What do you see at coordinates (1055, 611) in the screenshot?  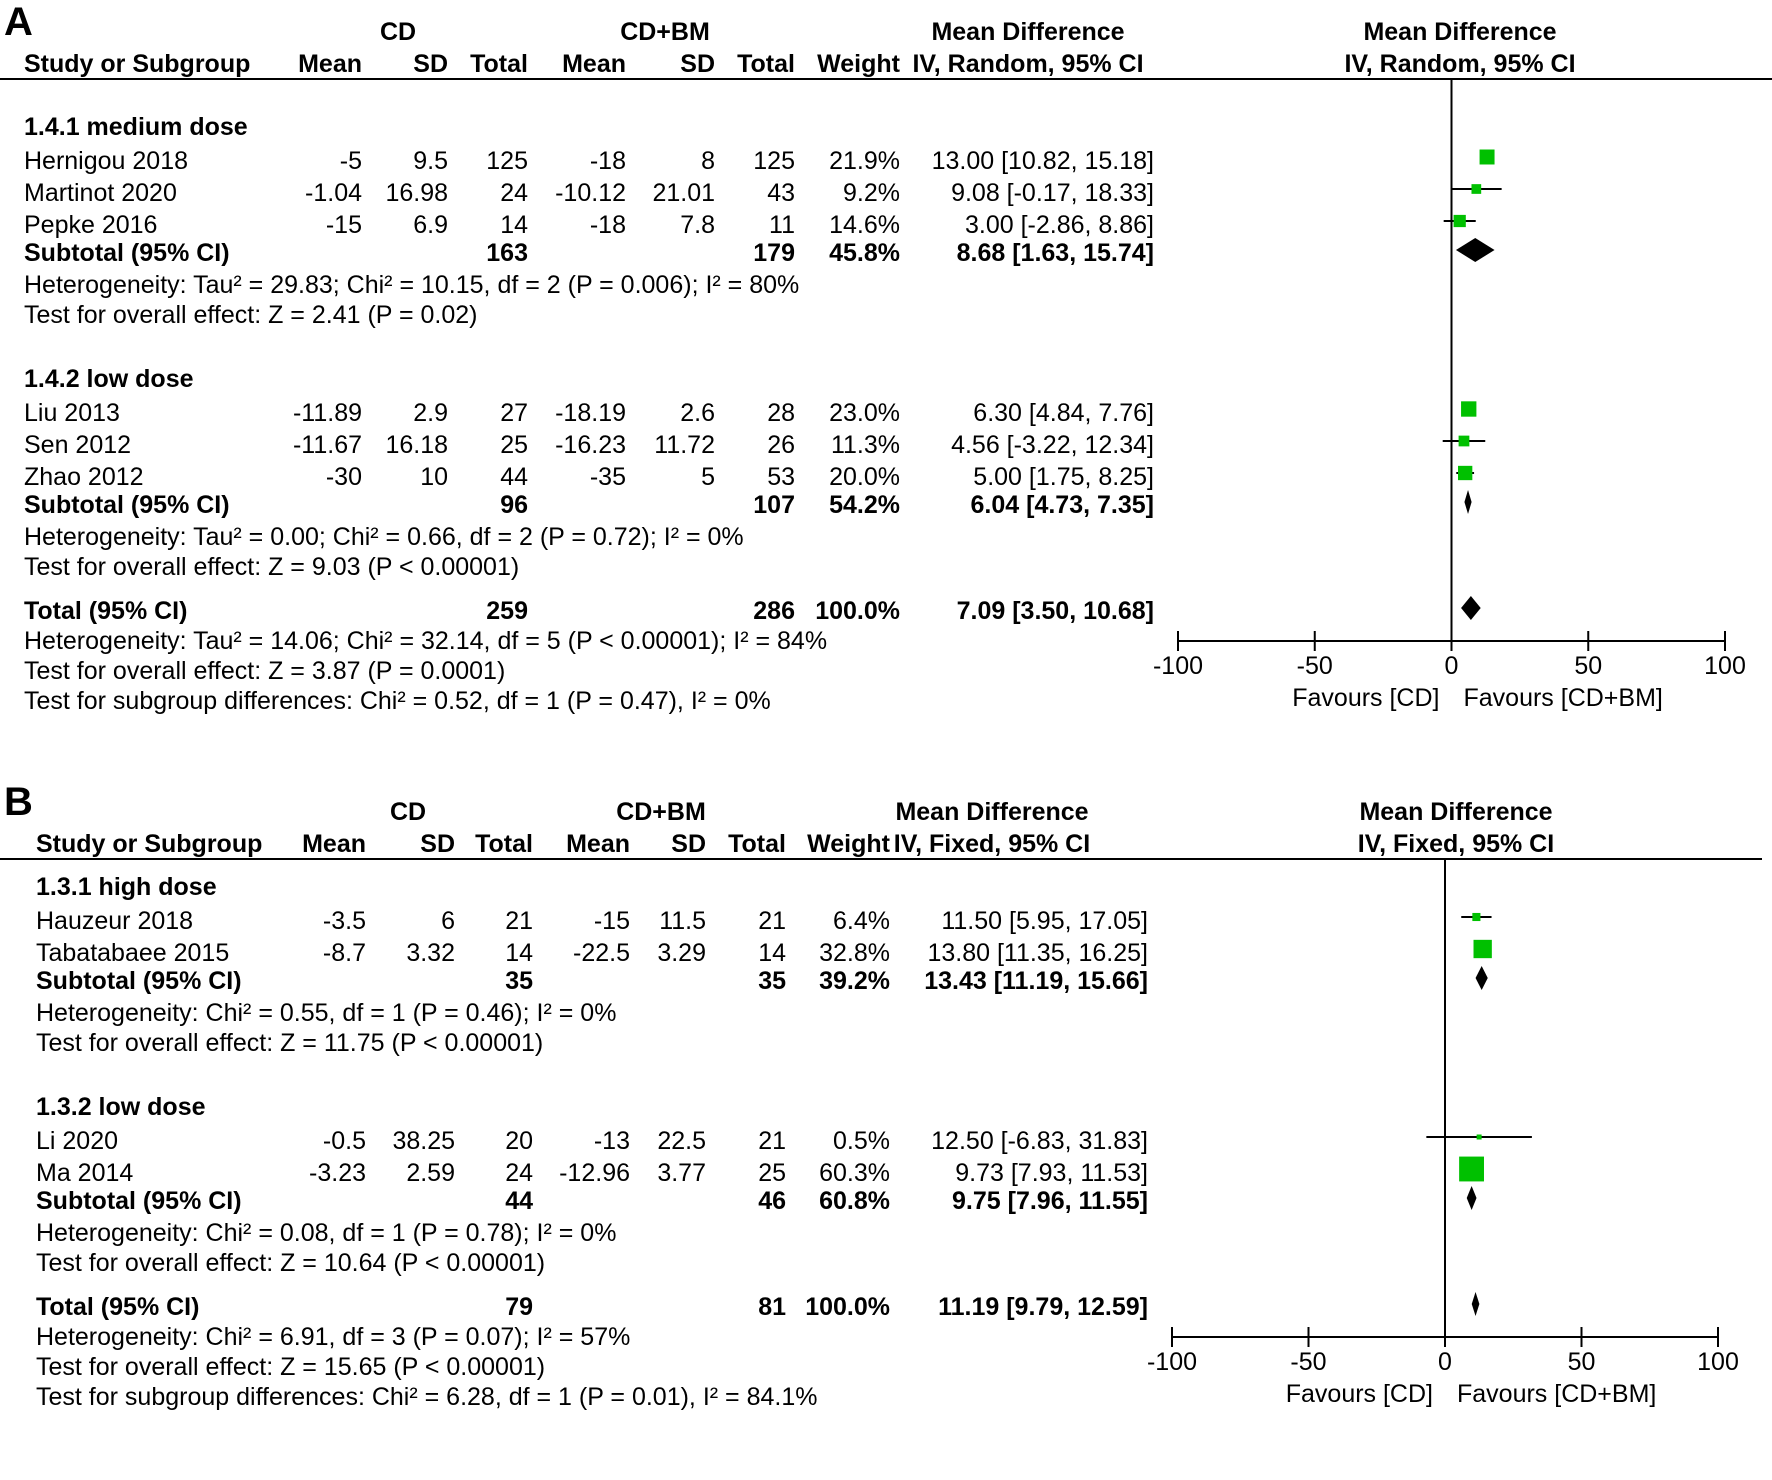 I see `total-ci: 7.09 [3.50, 10.68]` at bounding box center [1055, 611].